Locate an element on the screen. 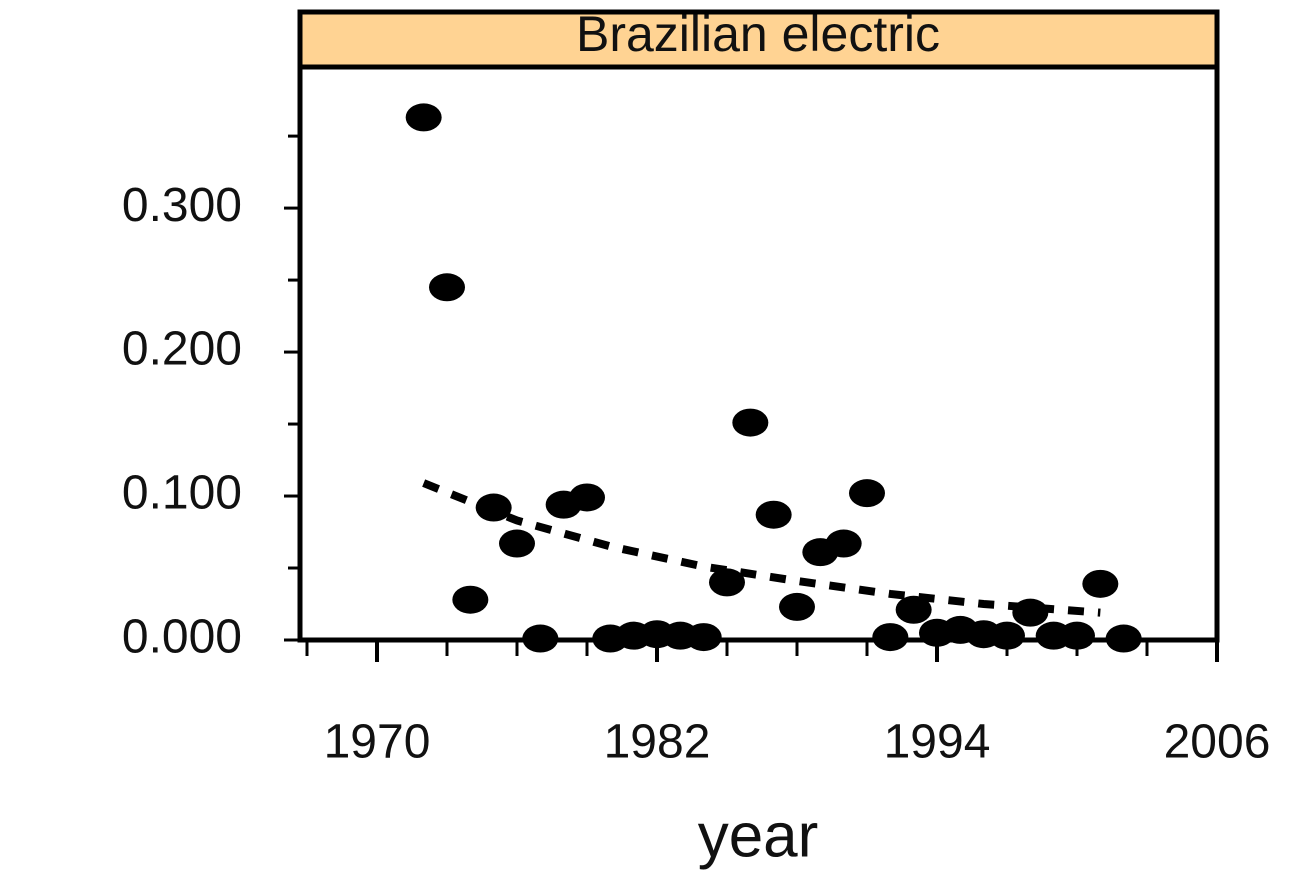  x-tick-label: 2006 is located at coordinates (1217, 742).